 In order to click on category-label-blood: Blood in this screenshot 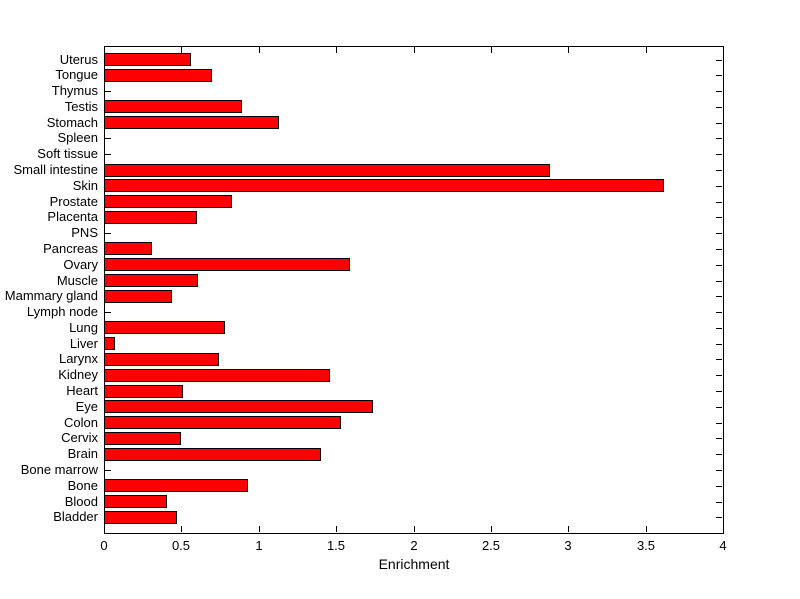, I will do `click(81, 501)`.